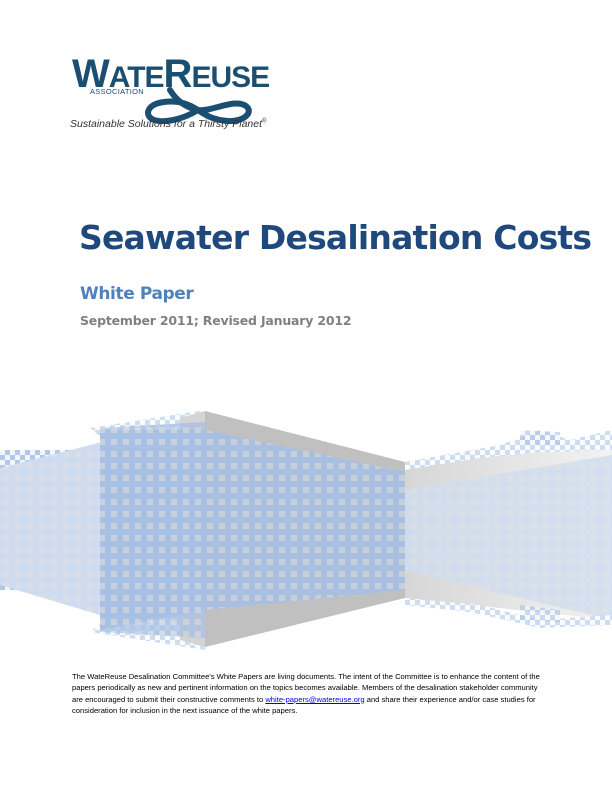 Image resolution: width=612 pixels, height=792 pixels. What do you see at coordinates (216, 320) in the screenshot?
I see `document-date: September 2011; Revised January 2012` at bounding box center [216, 320].